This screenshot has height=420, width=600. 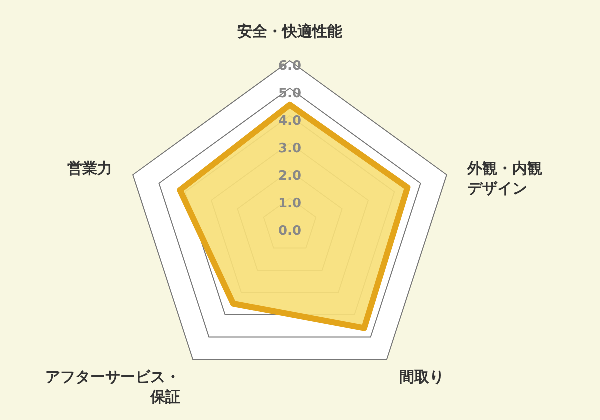 I want to click on spoke-label: アフターサービス・保証, so click(x=112, y=387).